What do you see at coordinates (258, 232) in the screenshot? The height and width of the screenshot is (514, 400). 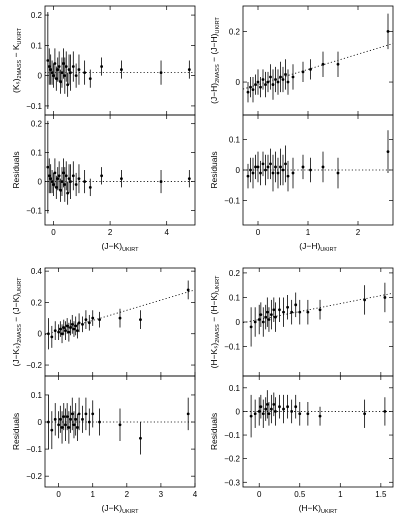 I see `top-right-lower-xtick-label: 0` at bounding box center [258, 232].